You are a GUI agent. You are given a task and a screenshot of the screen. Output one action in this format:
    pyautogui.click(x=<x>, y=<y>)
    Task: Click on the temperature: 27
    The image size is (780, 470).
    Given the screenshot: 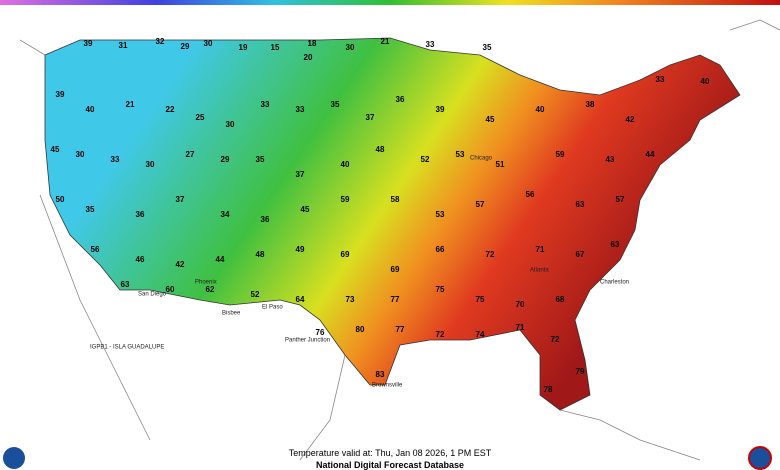 What is the action you would take?
    pyautogui.click(x=190, y=154)
    